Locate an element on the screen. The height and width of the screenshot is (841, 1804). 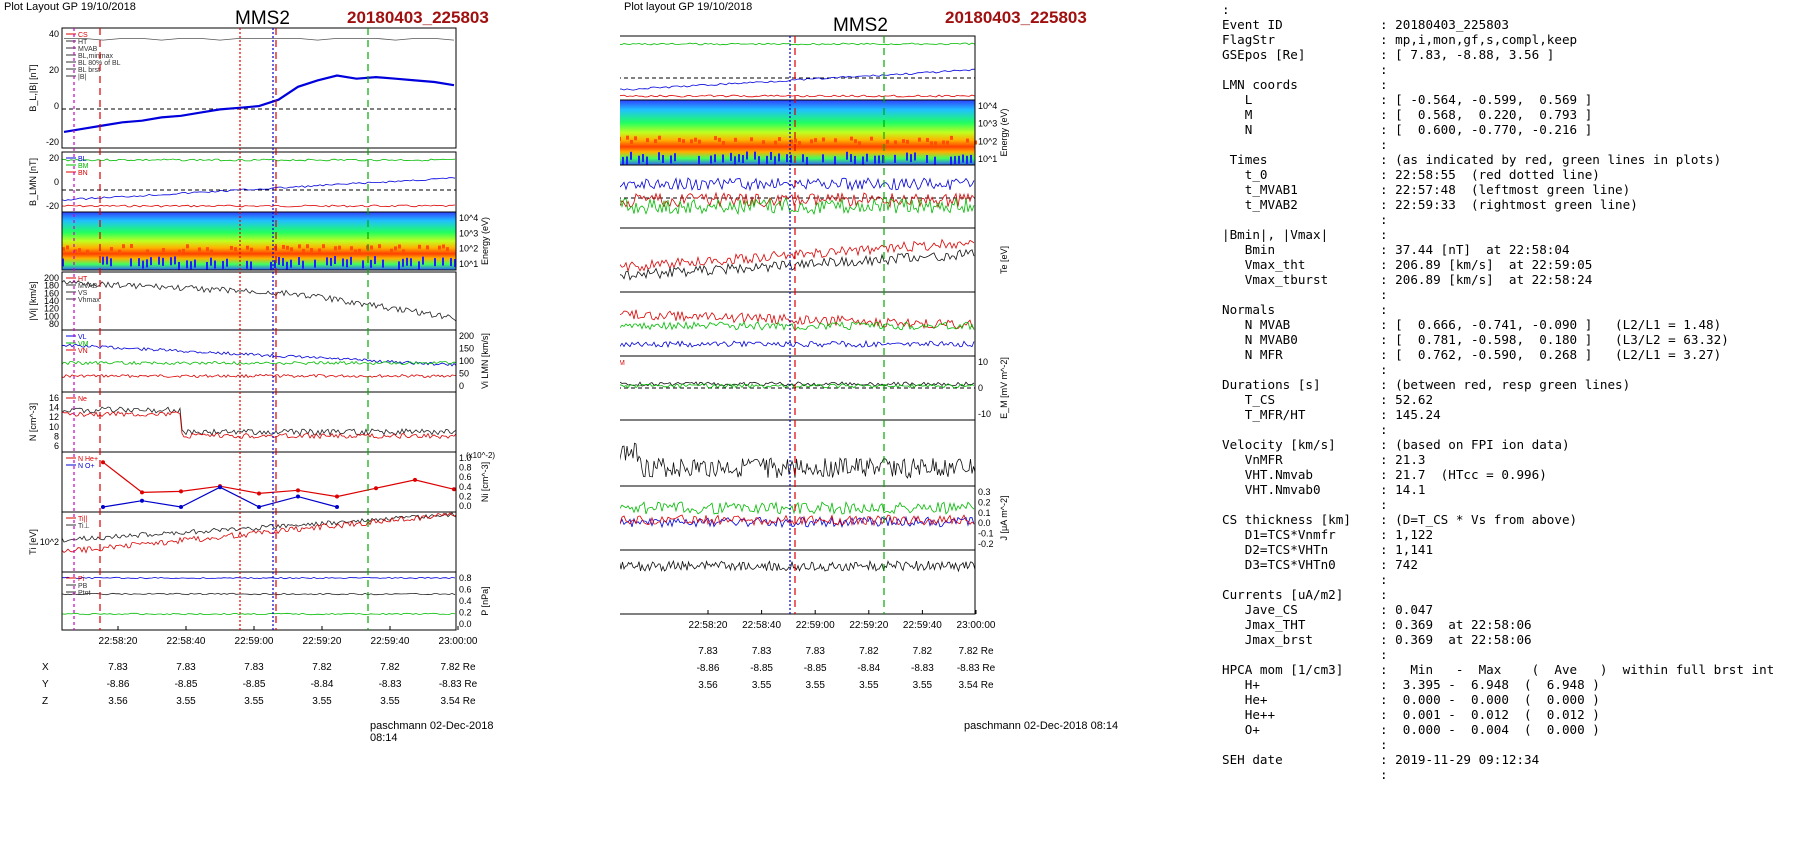
info-value: : 0.000 - 0.004 ( 0.000 ) is located at coordinates (1490, 729).